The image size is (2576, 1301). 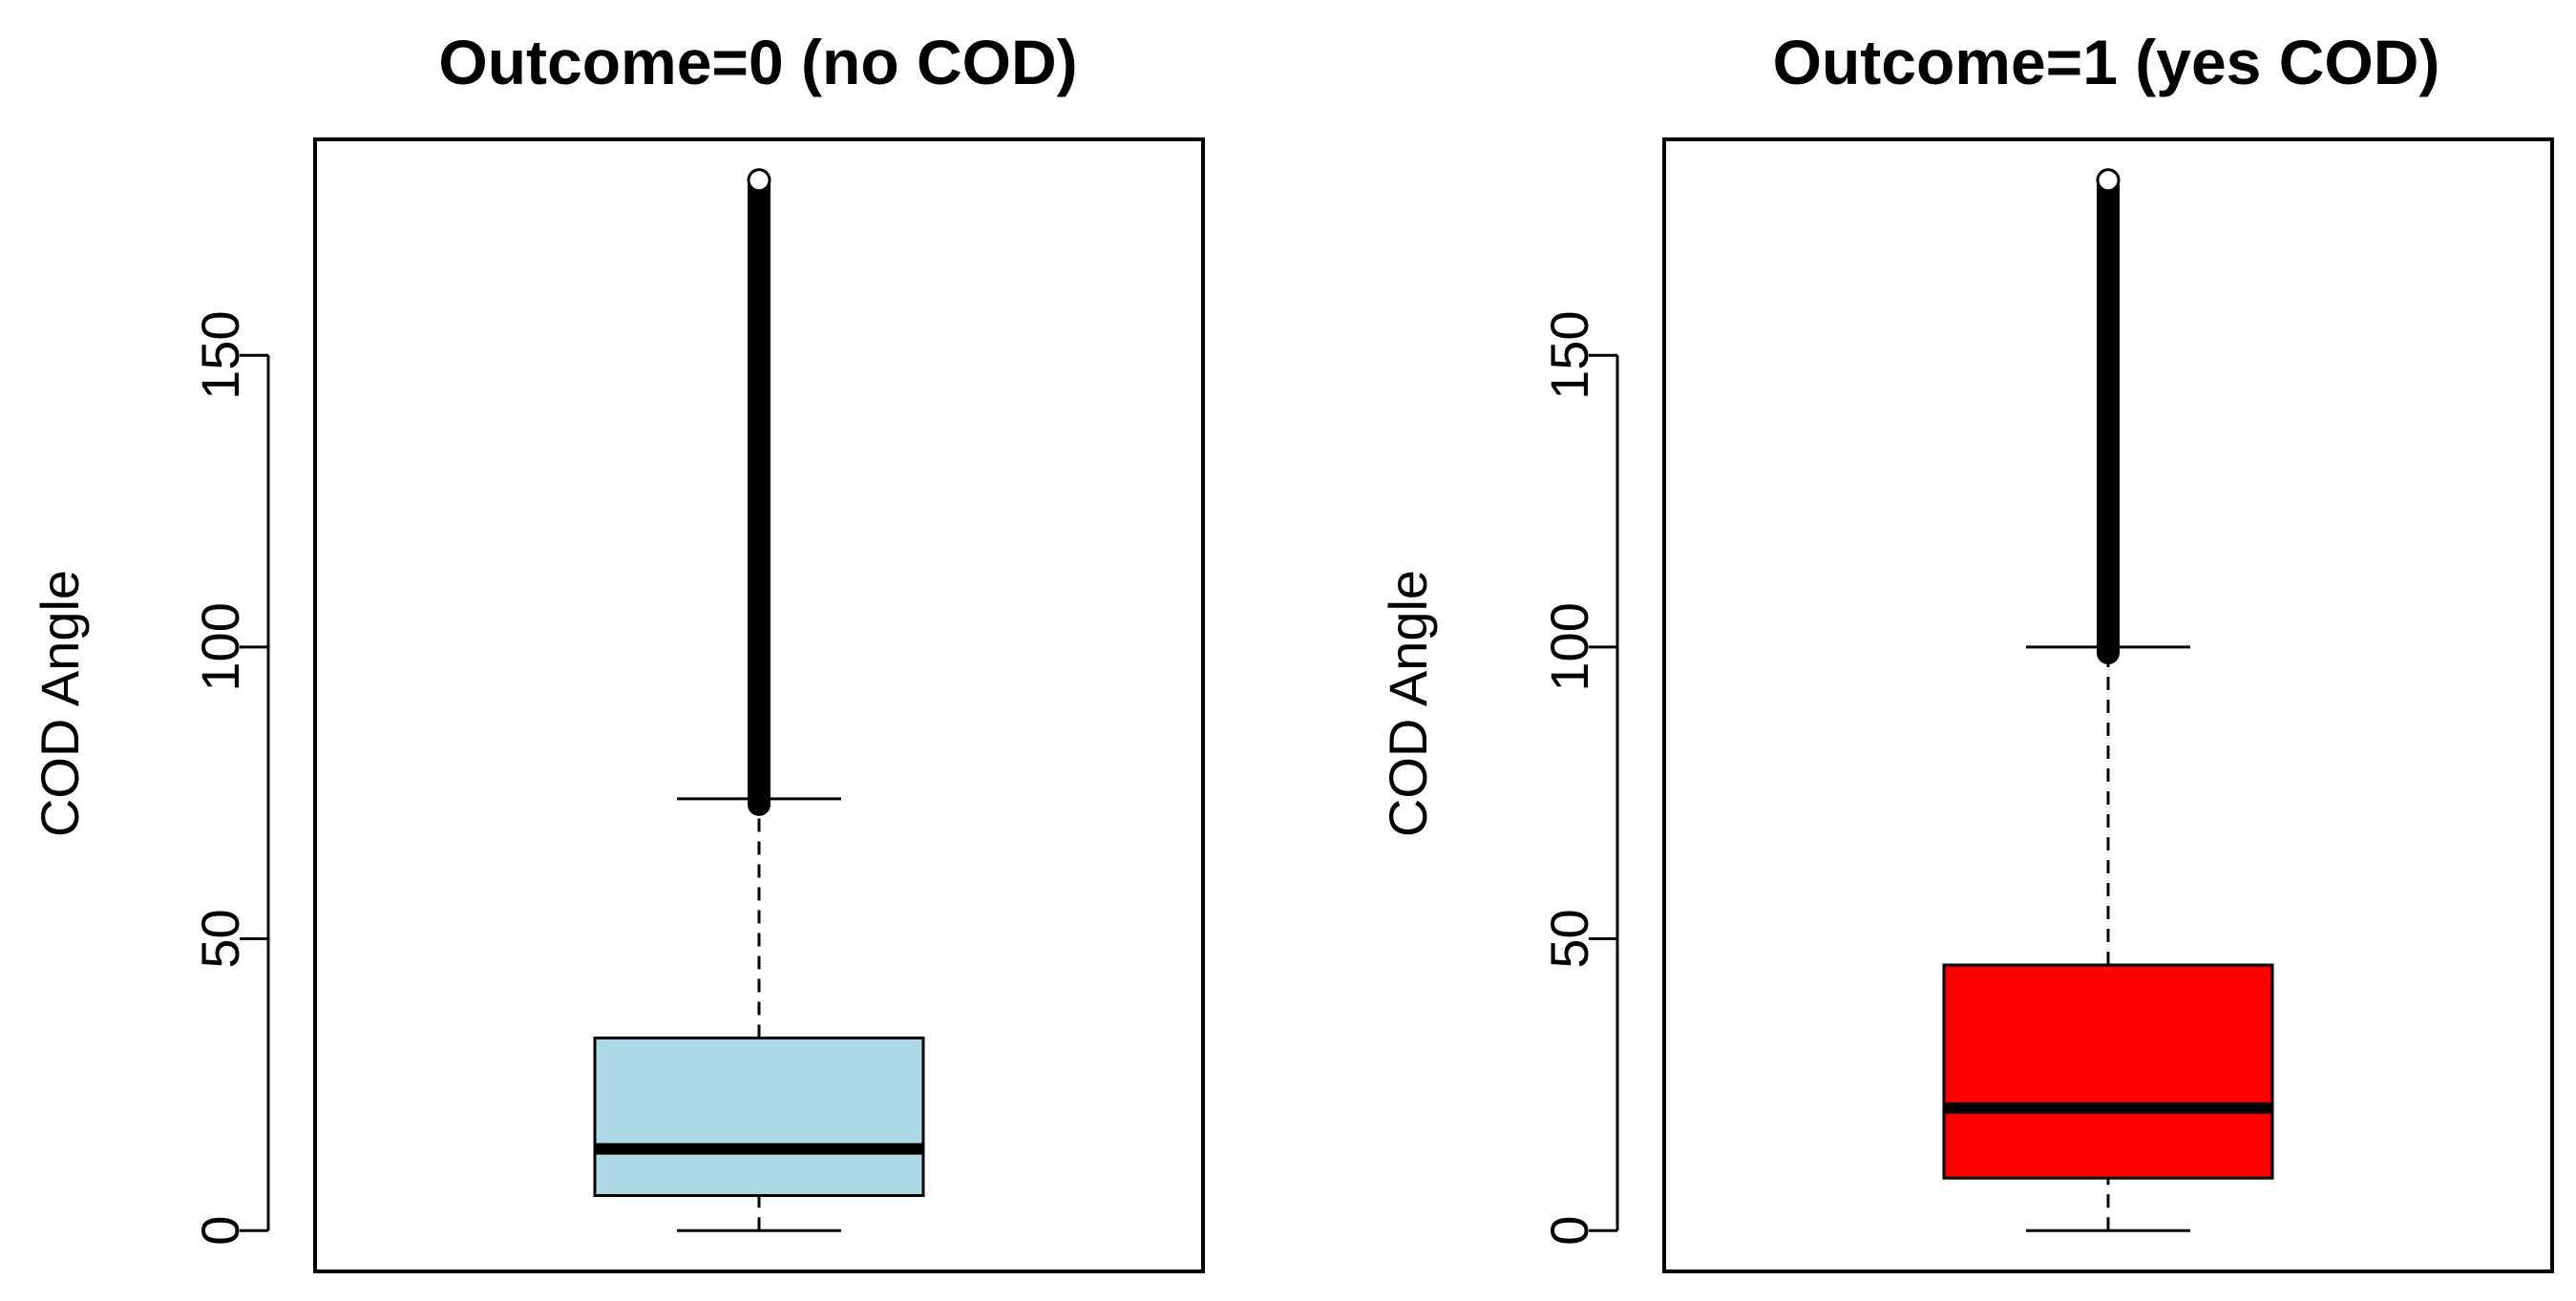 I want to click on chart-title: Outcome=1 (yes COD), so click(x=2106, y=62).